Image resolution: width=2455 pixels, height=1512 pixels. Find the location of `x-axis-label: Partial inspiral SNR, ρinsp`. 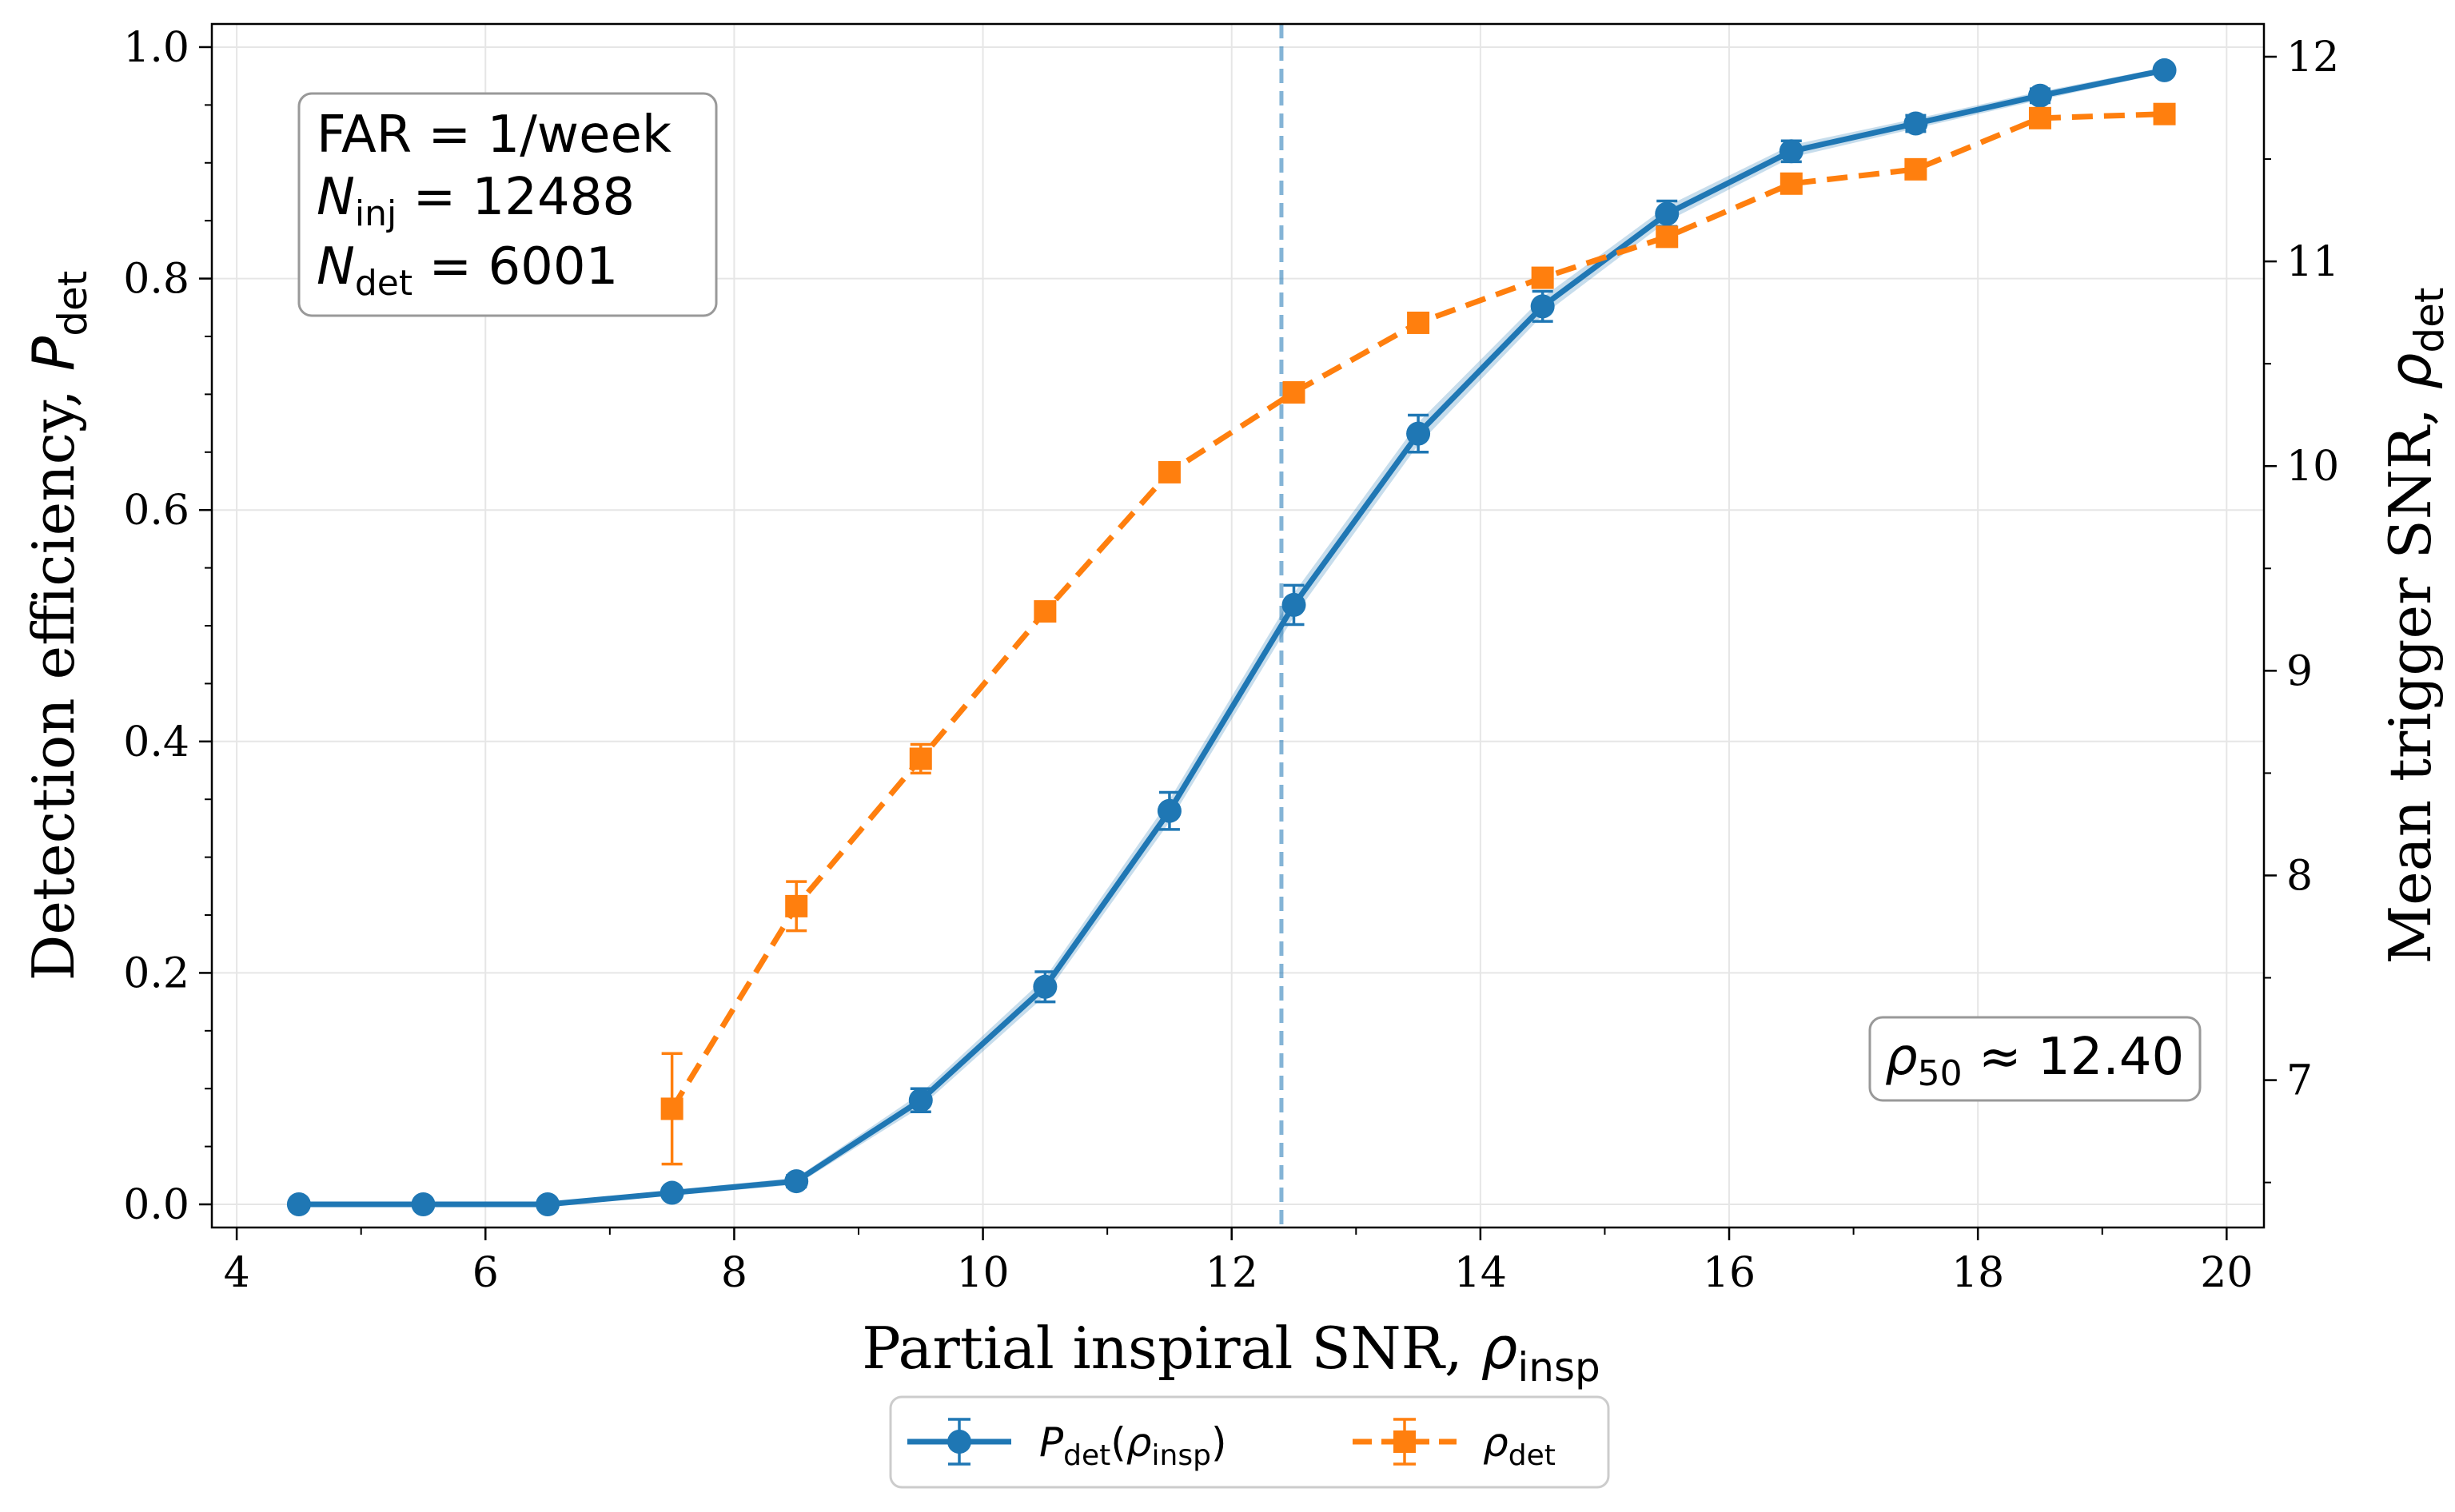

x-axis-label: Partial inspiral SNR, ρinsp is located at coordinates (1231, 1353).